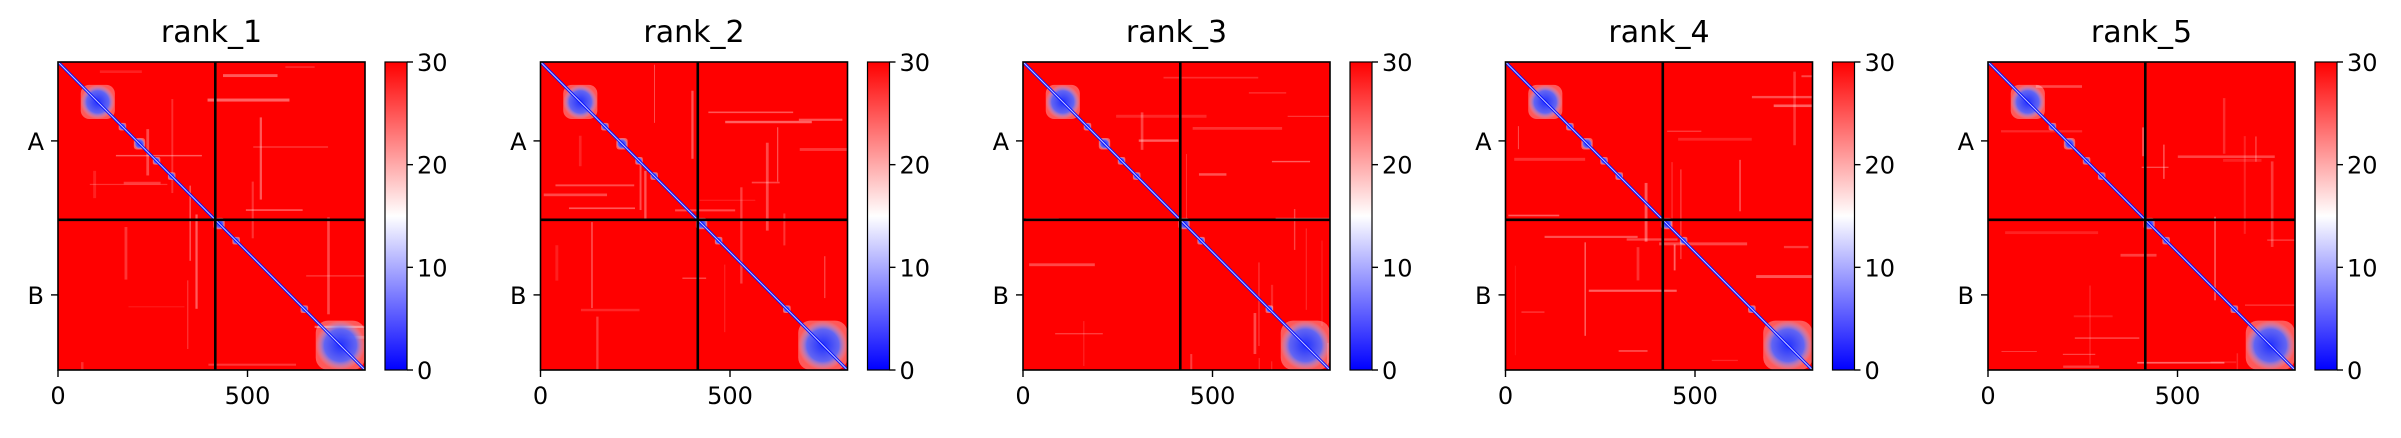  Describe the element at coordinates (36, 142) in the screenshot. I see `chain-label: A` at that location.